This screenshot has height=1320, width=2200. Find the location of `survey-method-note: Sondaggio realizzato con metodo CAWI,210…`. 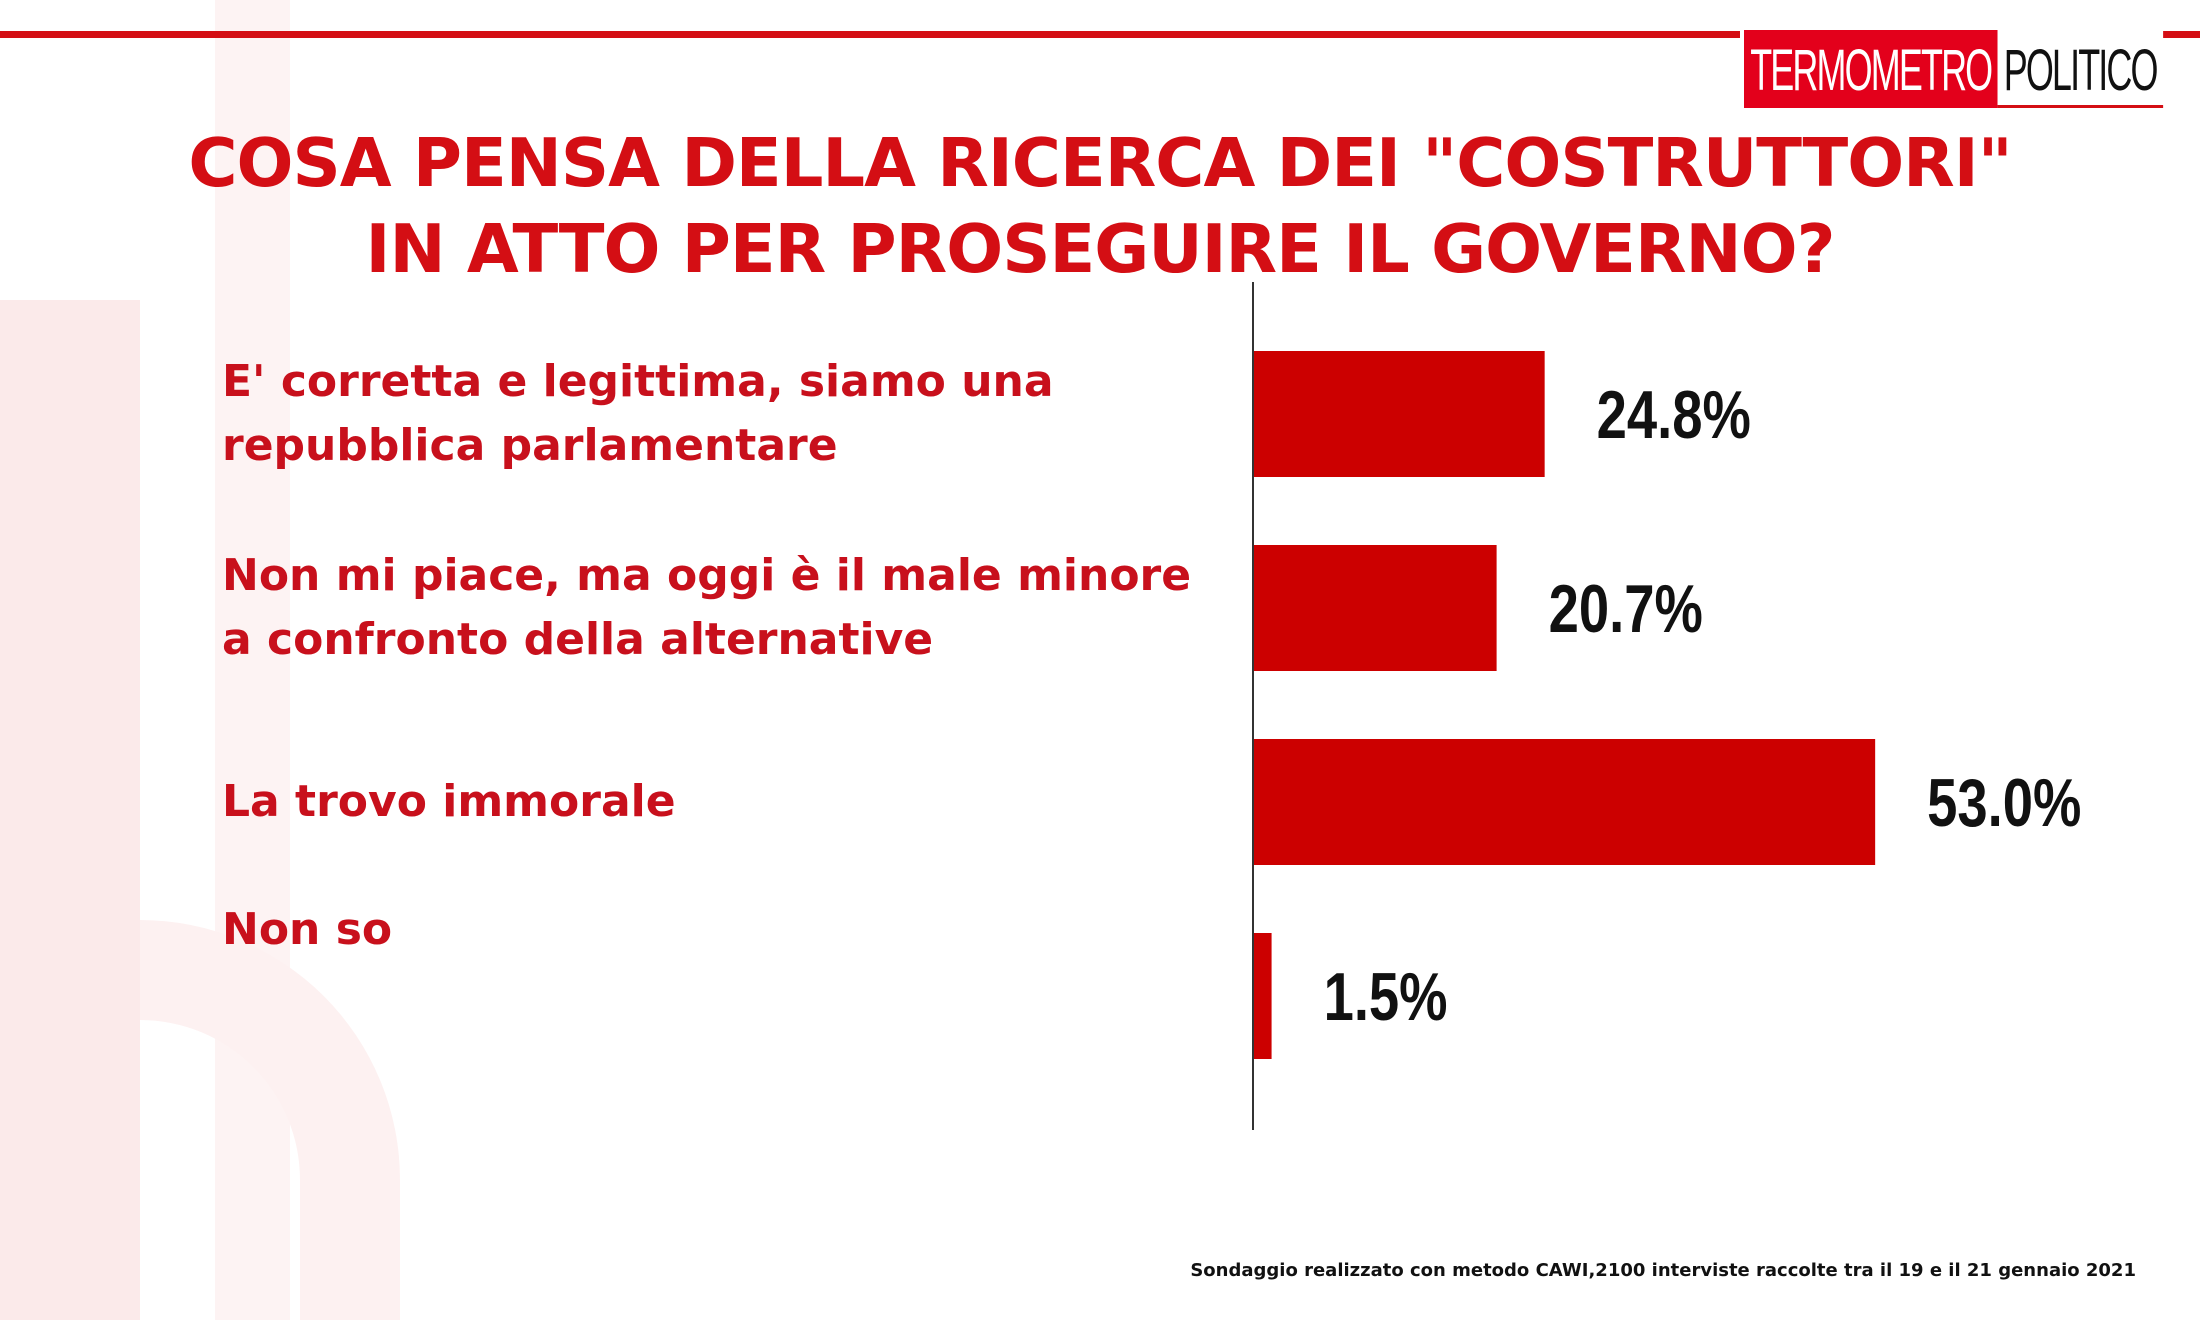

survey-method-note: Sondaggio realizzato con metodo CAWI,210… is located at coordinates (1663, 1270).